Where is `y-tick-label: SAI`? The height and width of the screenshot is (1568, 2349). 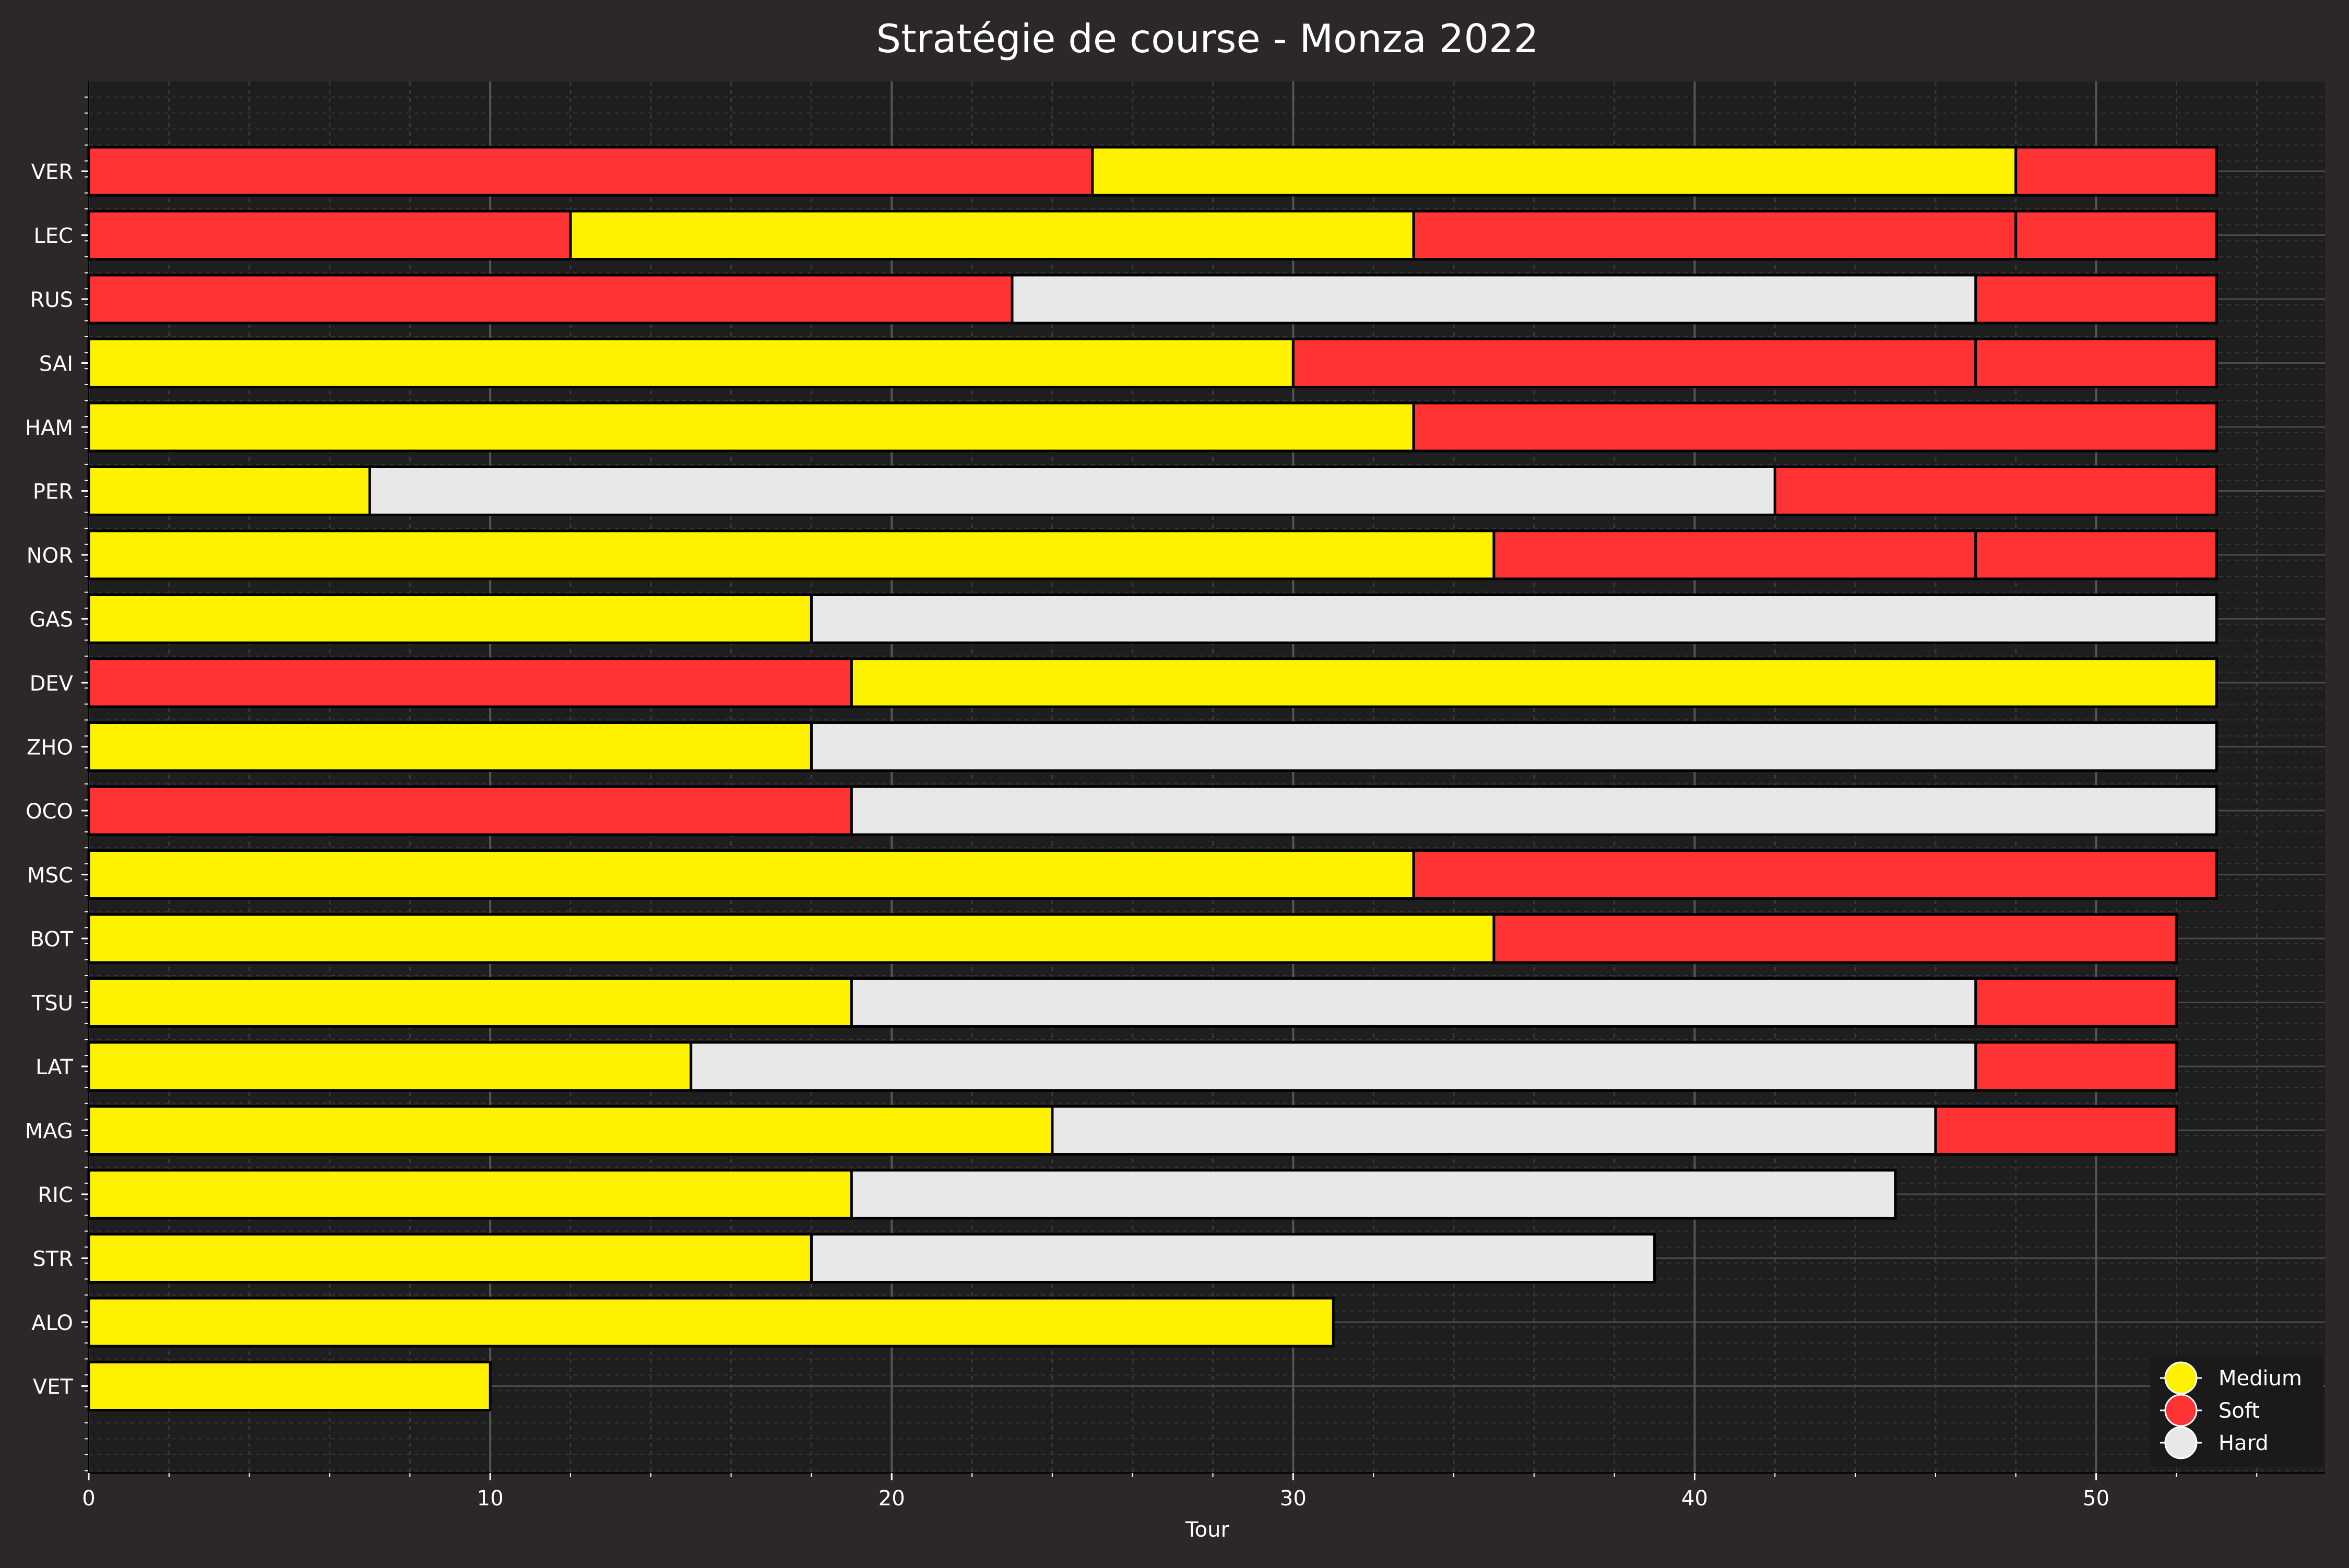
y-tick-label: SAI is located at coordinates (56, 364).